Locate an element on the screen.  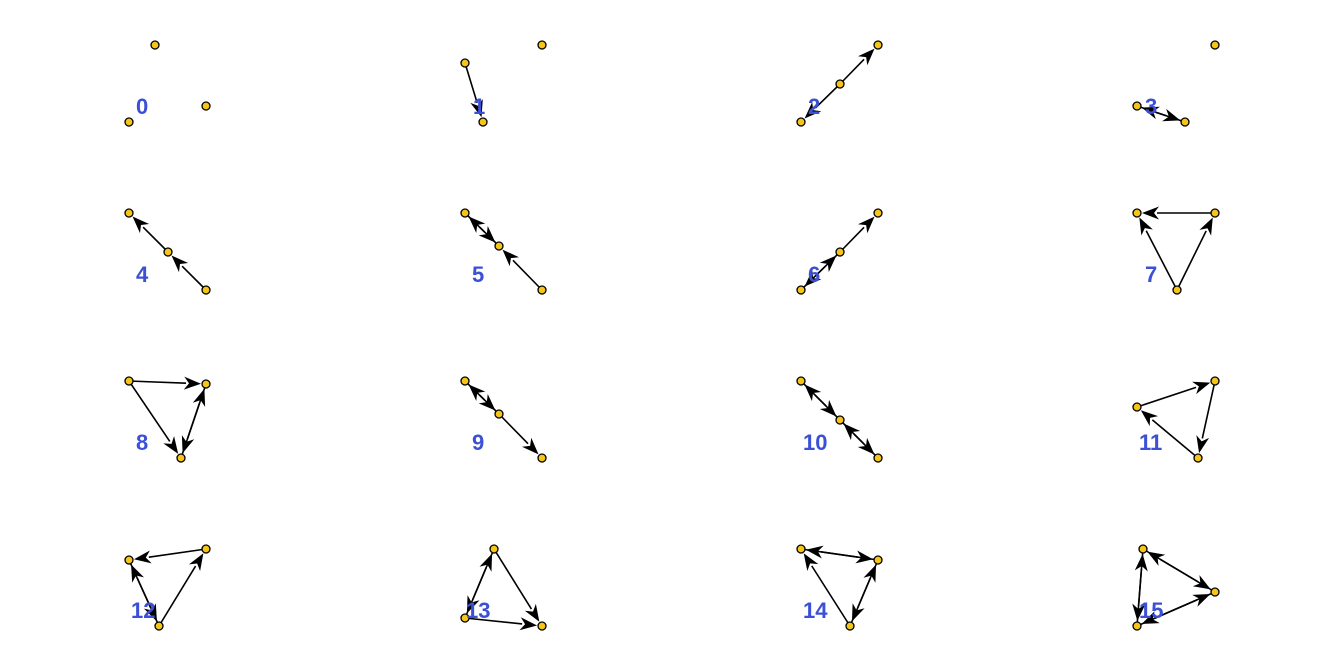
graph-label: 6 is located at coordinates (814, 274).